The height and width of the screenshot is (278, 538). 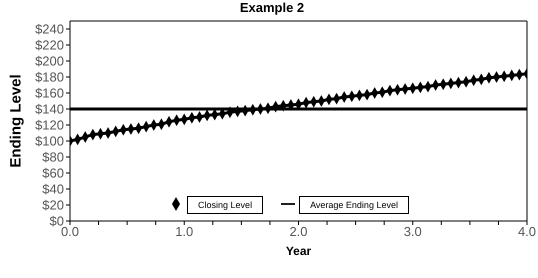 What do you see at coordinates (527, 232) in the screenshot?
I see `x-tick-label: 4.0` at bounding box center [527, 232].